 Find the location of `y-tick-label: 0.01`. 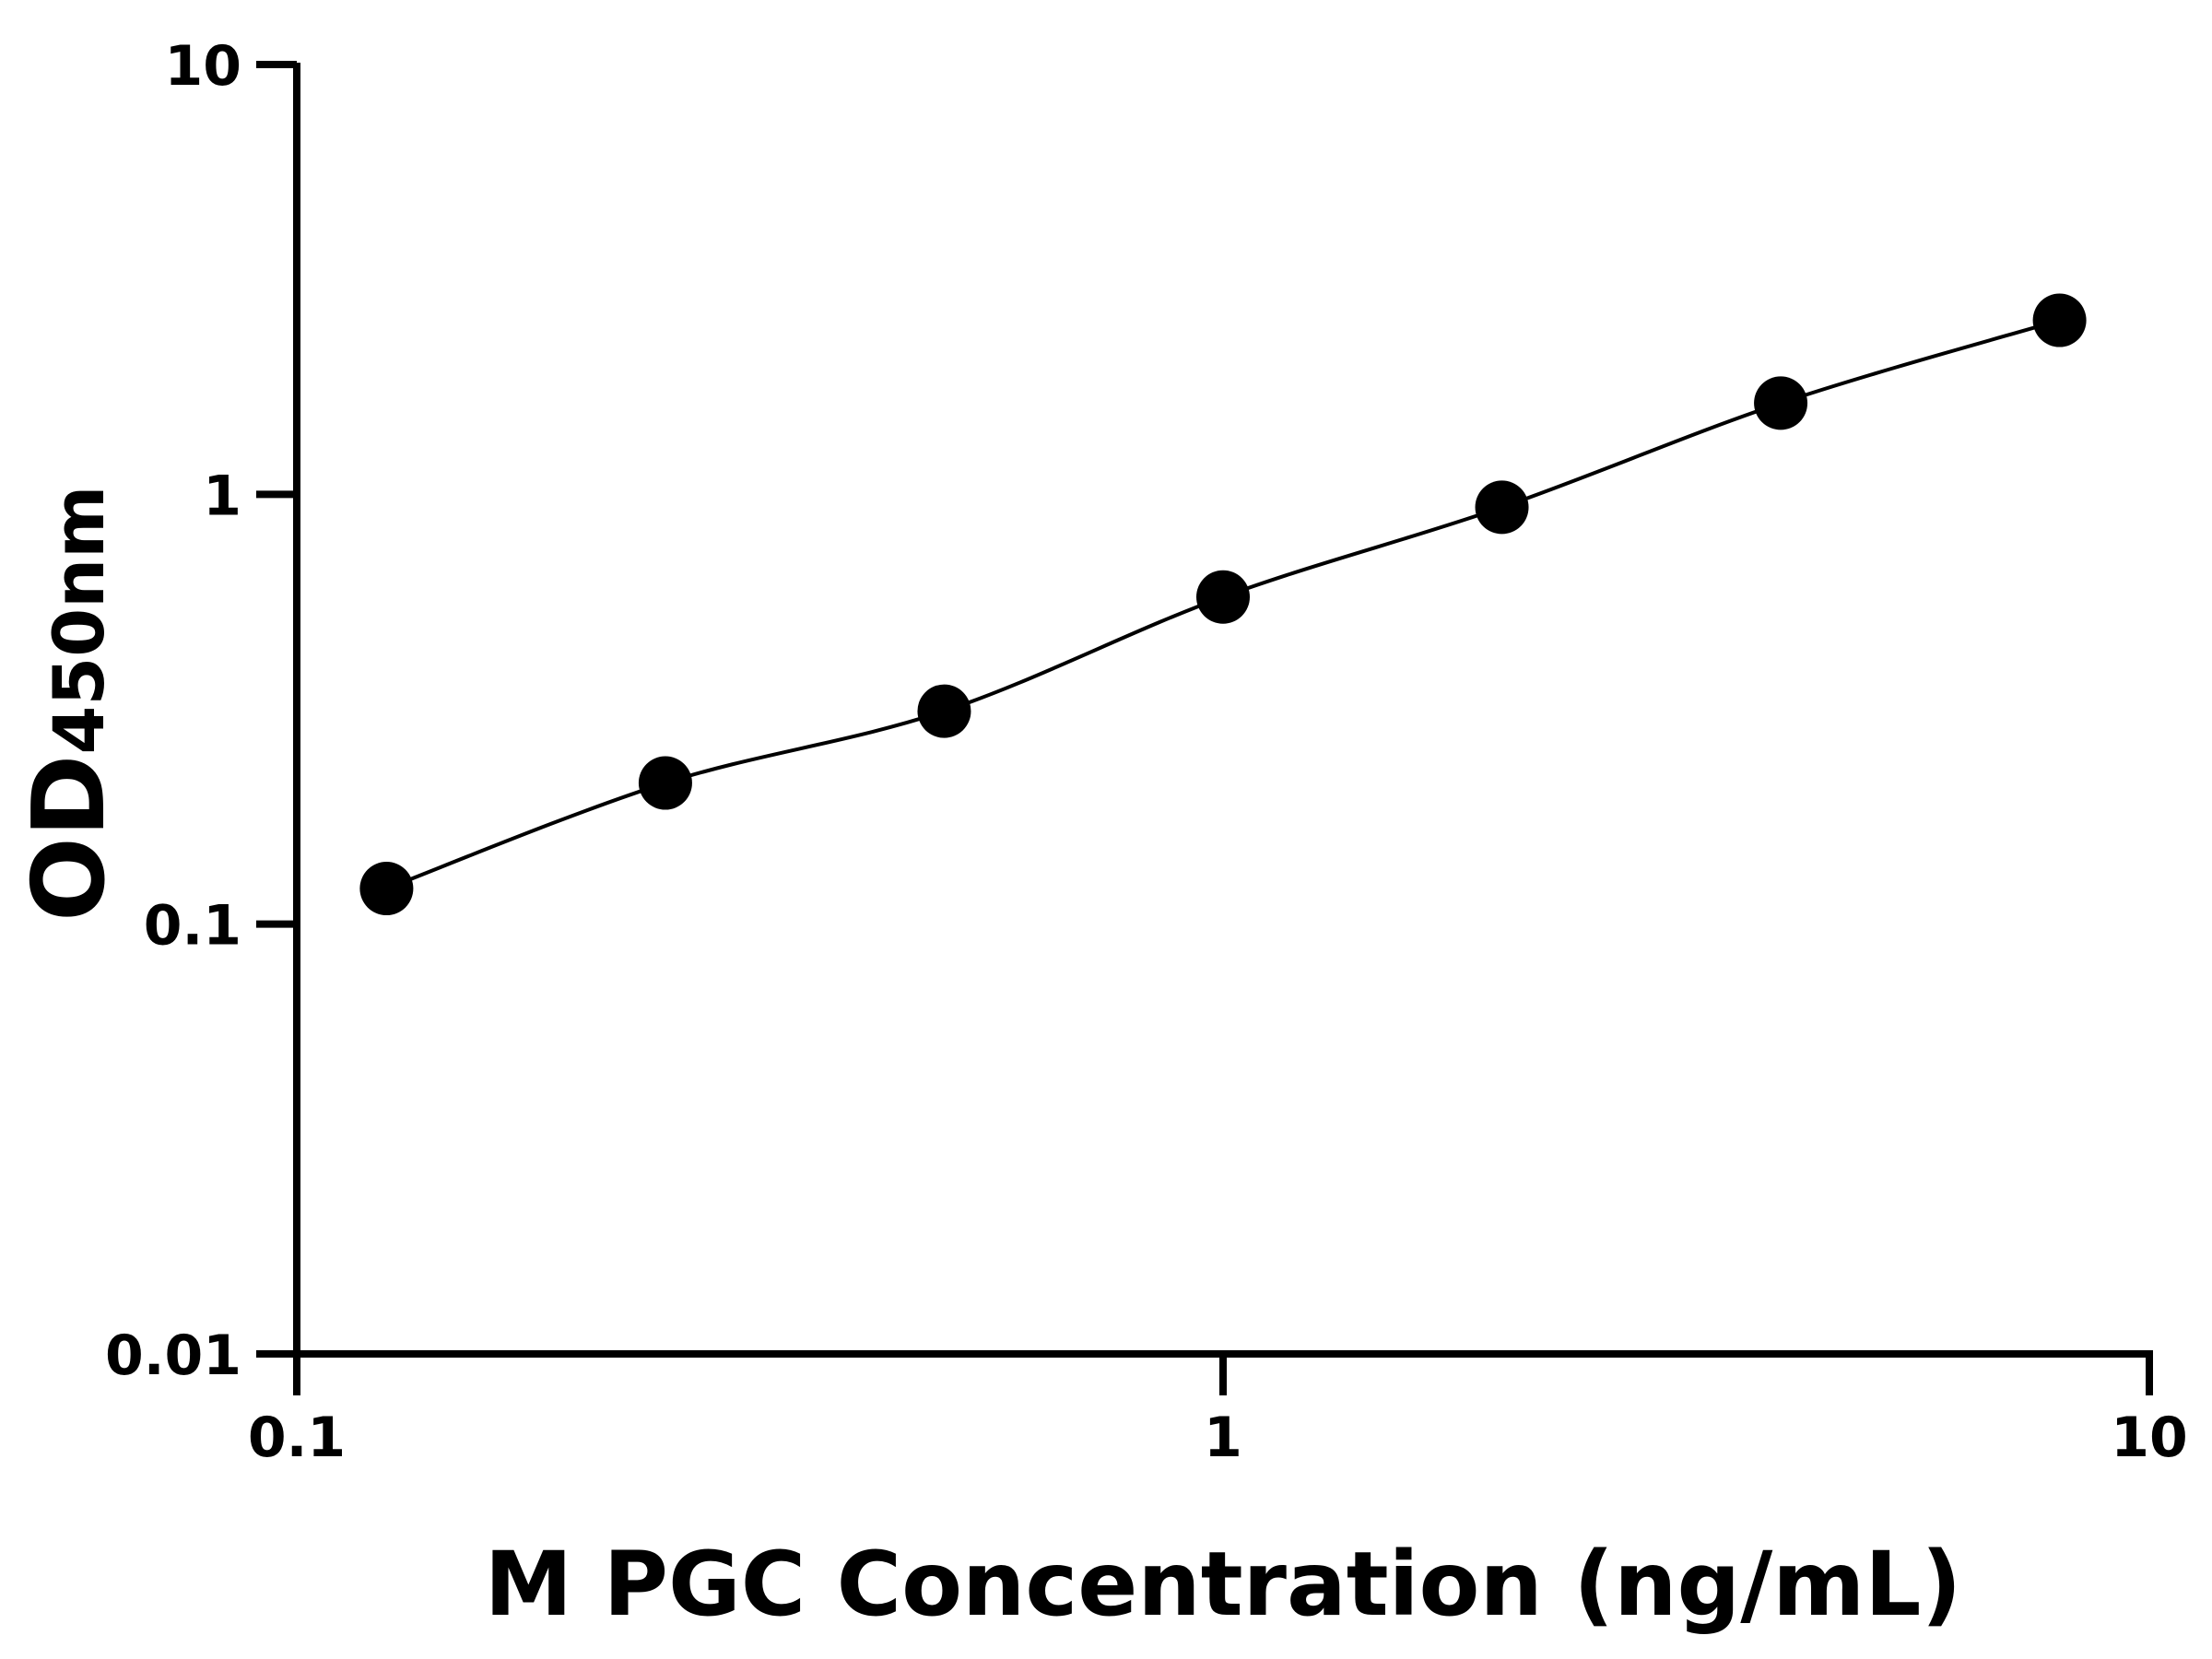

y-tick-label: 0.01 is located at coordinates (173, 1356).